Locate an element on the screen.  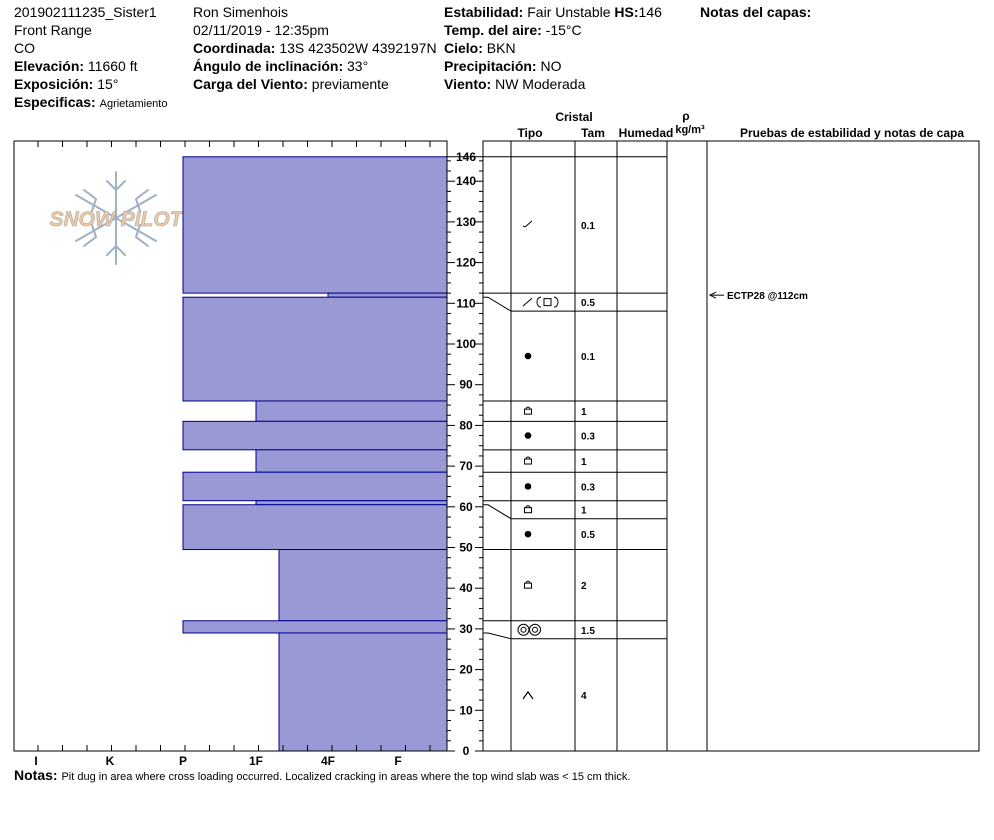
hardness-label: F is located at coordinates (397, 761).